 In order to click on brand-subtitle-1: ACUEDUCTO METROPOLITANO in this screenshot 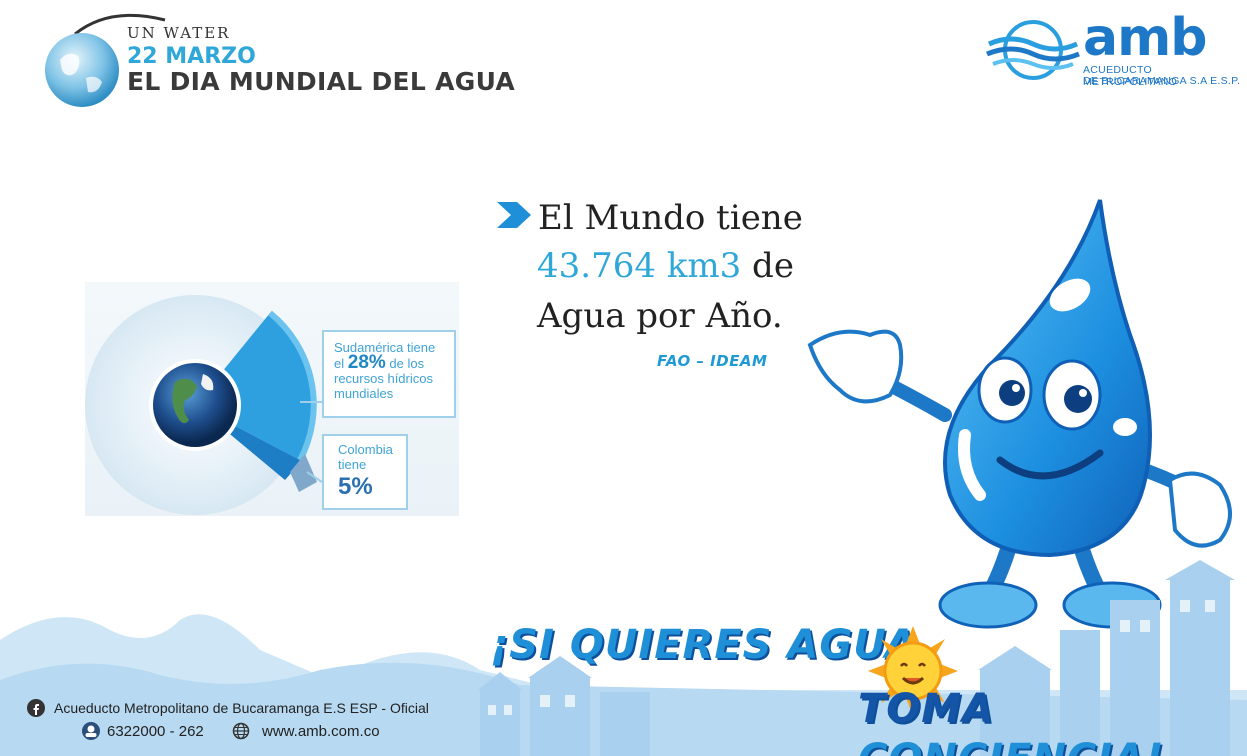, I will do `click(1130, 76)`.